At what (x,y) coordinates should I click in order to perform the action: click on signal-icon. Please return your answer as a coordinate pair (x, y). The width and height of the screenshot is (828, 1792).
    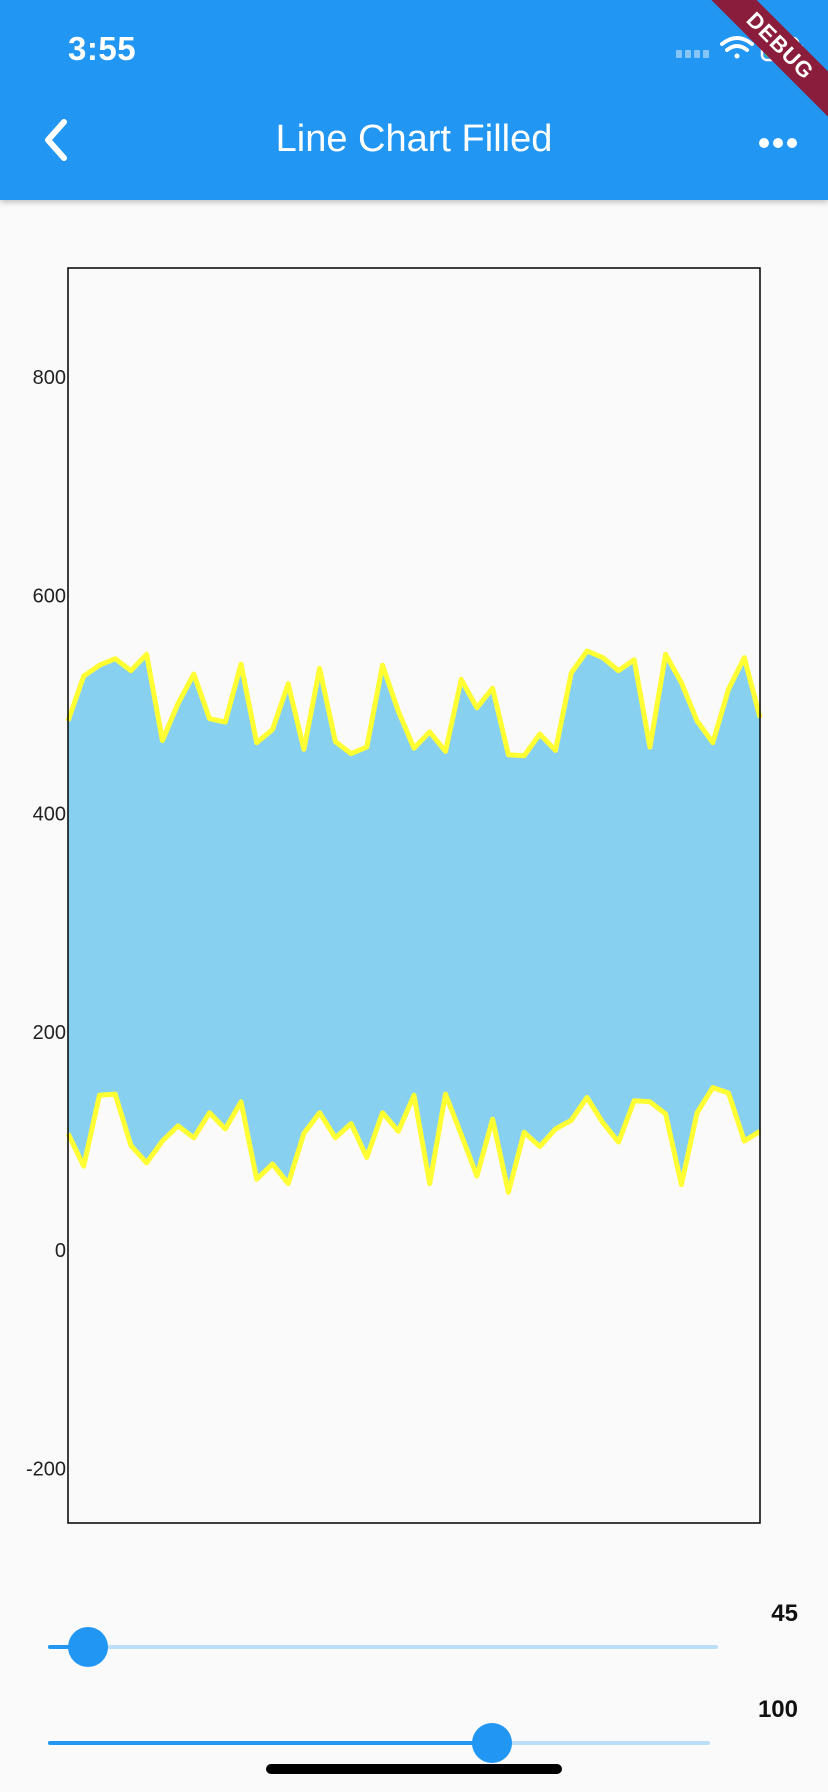
    Looking at the image, I should click on (692, 54).